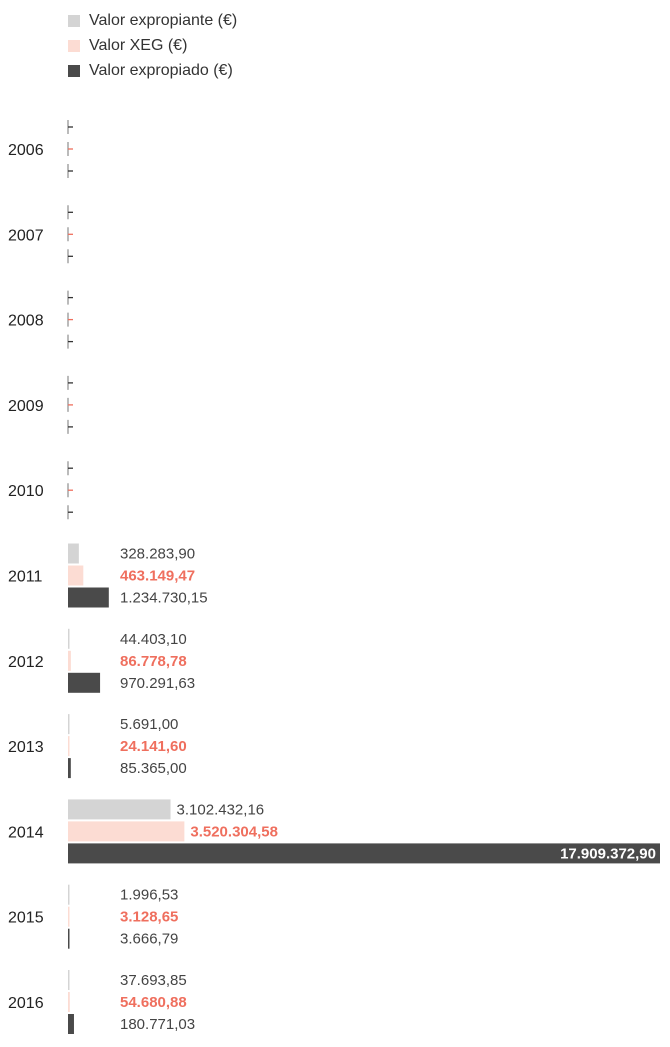 The height and width of the screenshot is (1047, 670). Describe the element at coordinates (138, 45) in the screenshot. I see `legend-label: Valor XEG (€)` at that location.